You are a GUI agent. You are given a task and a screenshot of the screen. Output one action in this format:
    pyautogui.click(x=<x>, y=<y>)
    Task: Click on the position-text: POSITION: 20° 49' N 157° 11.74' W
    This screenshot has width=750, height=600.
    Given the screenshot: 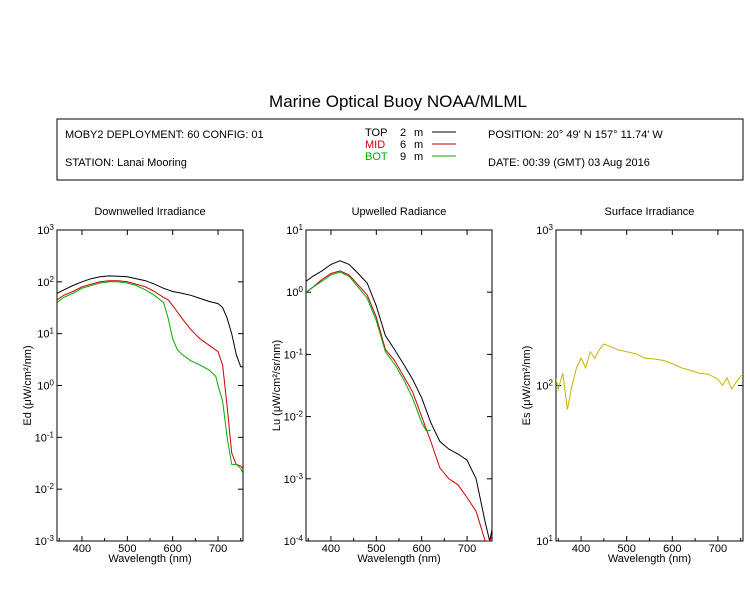 What is the action you would take?
    pyautogui.click(x=575, y=135)
    